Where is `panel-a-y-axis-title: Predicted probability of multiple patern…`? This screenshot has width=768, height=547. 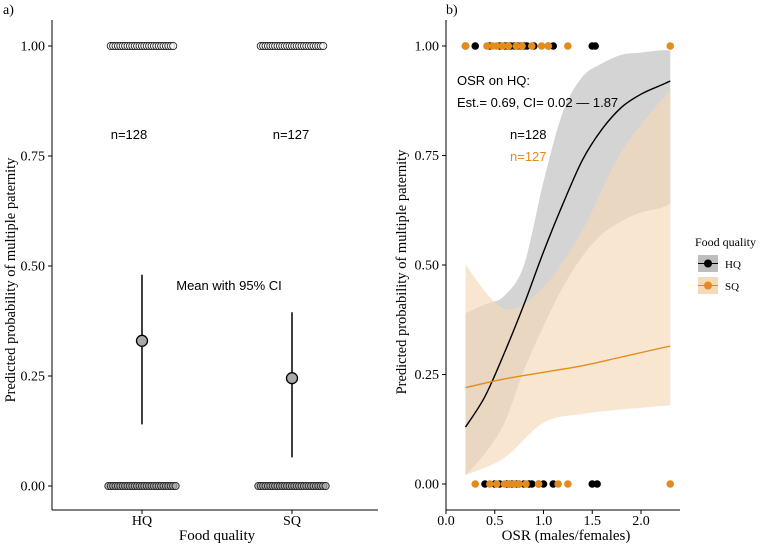
panel-a-y-axis-title: Predicted probability of multiple patern… is located at coordinates (11, 280).